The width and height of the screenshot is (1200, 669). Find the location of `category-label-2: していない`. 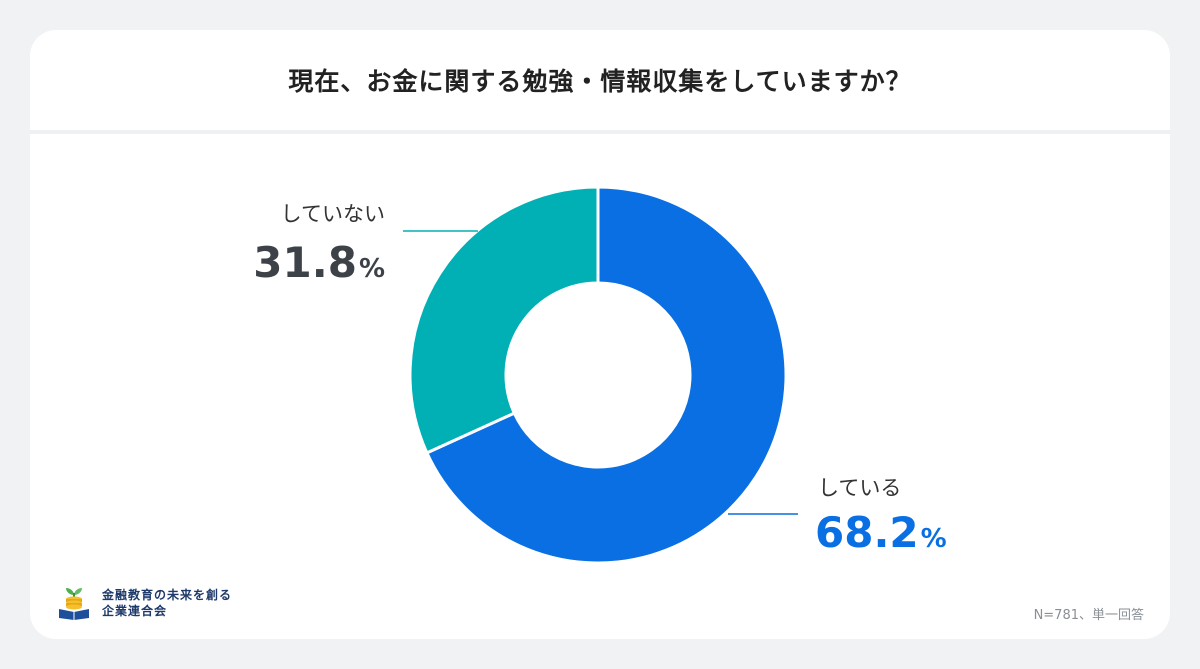

category-label-2: していない is located at coordinates (333, 214).